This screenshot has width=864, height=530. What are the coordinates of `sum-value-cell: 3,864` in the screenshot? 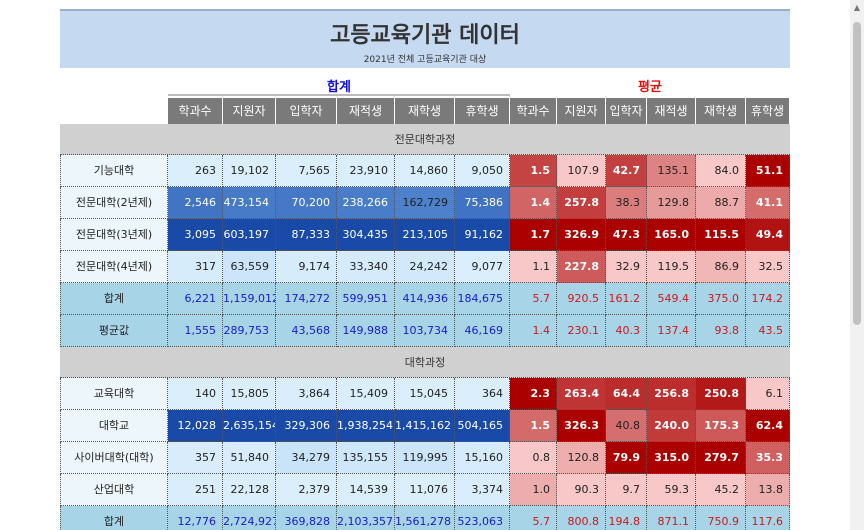 It's located at (306, 394).